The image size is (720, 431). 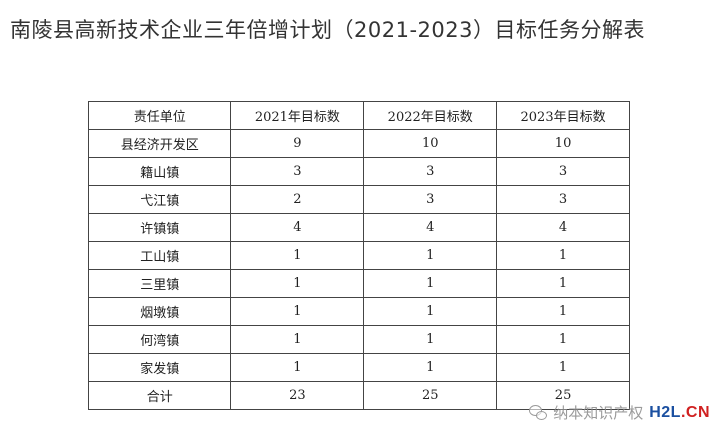 I want to click on table-header-row: 责任单位 2021年目标数 2022年目标数 2023年目标数, so click(x=358, y=115).